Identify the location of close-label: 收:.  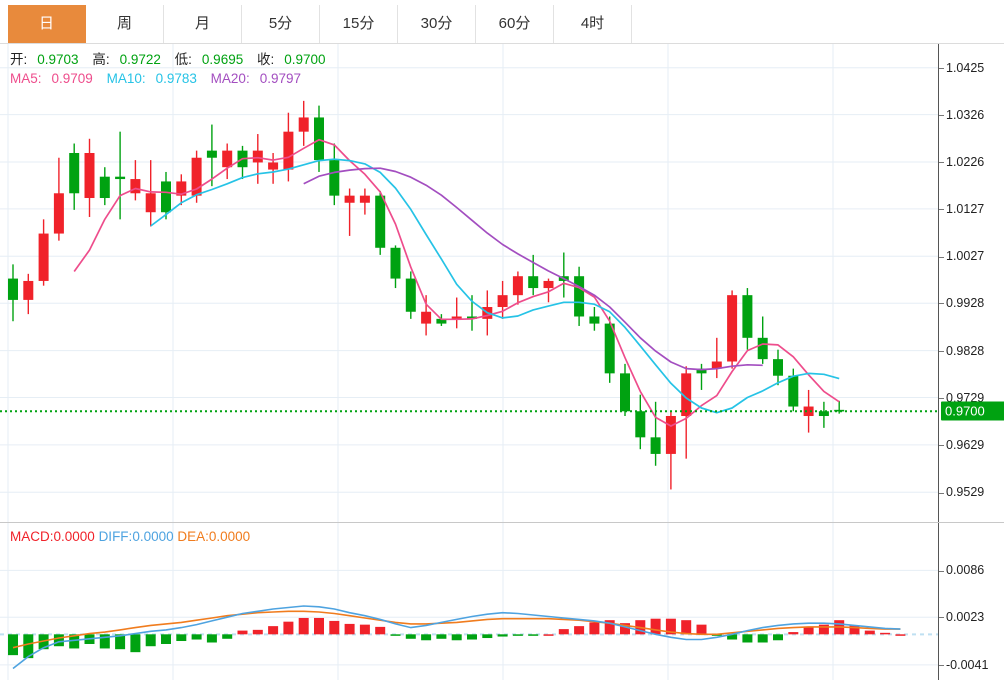
(265, 59).